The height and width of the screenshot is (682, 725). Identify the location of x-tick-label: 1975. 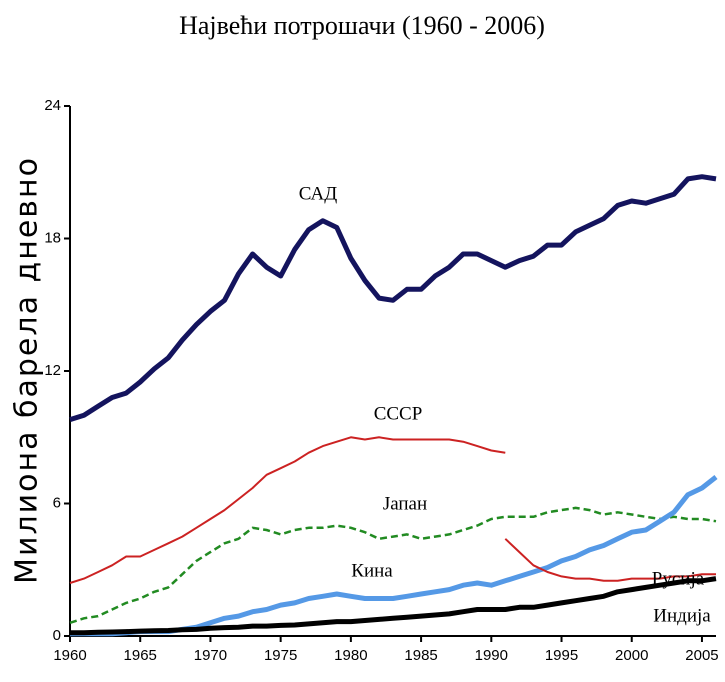
(280, 655).